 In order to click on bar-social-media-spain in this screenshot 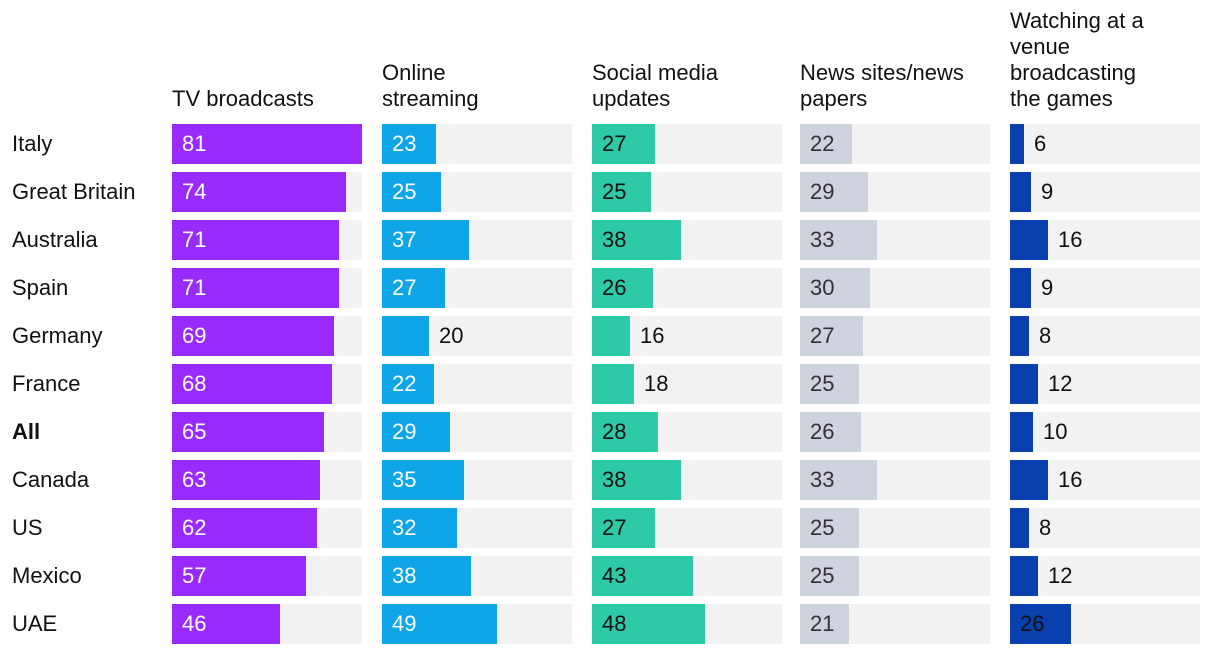, I will do `click(622, 288)`.